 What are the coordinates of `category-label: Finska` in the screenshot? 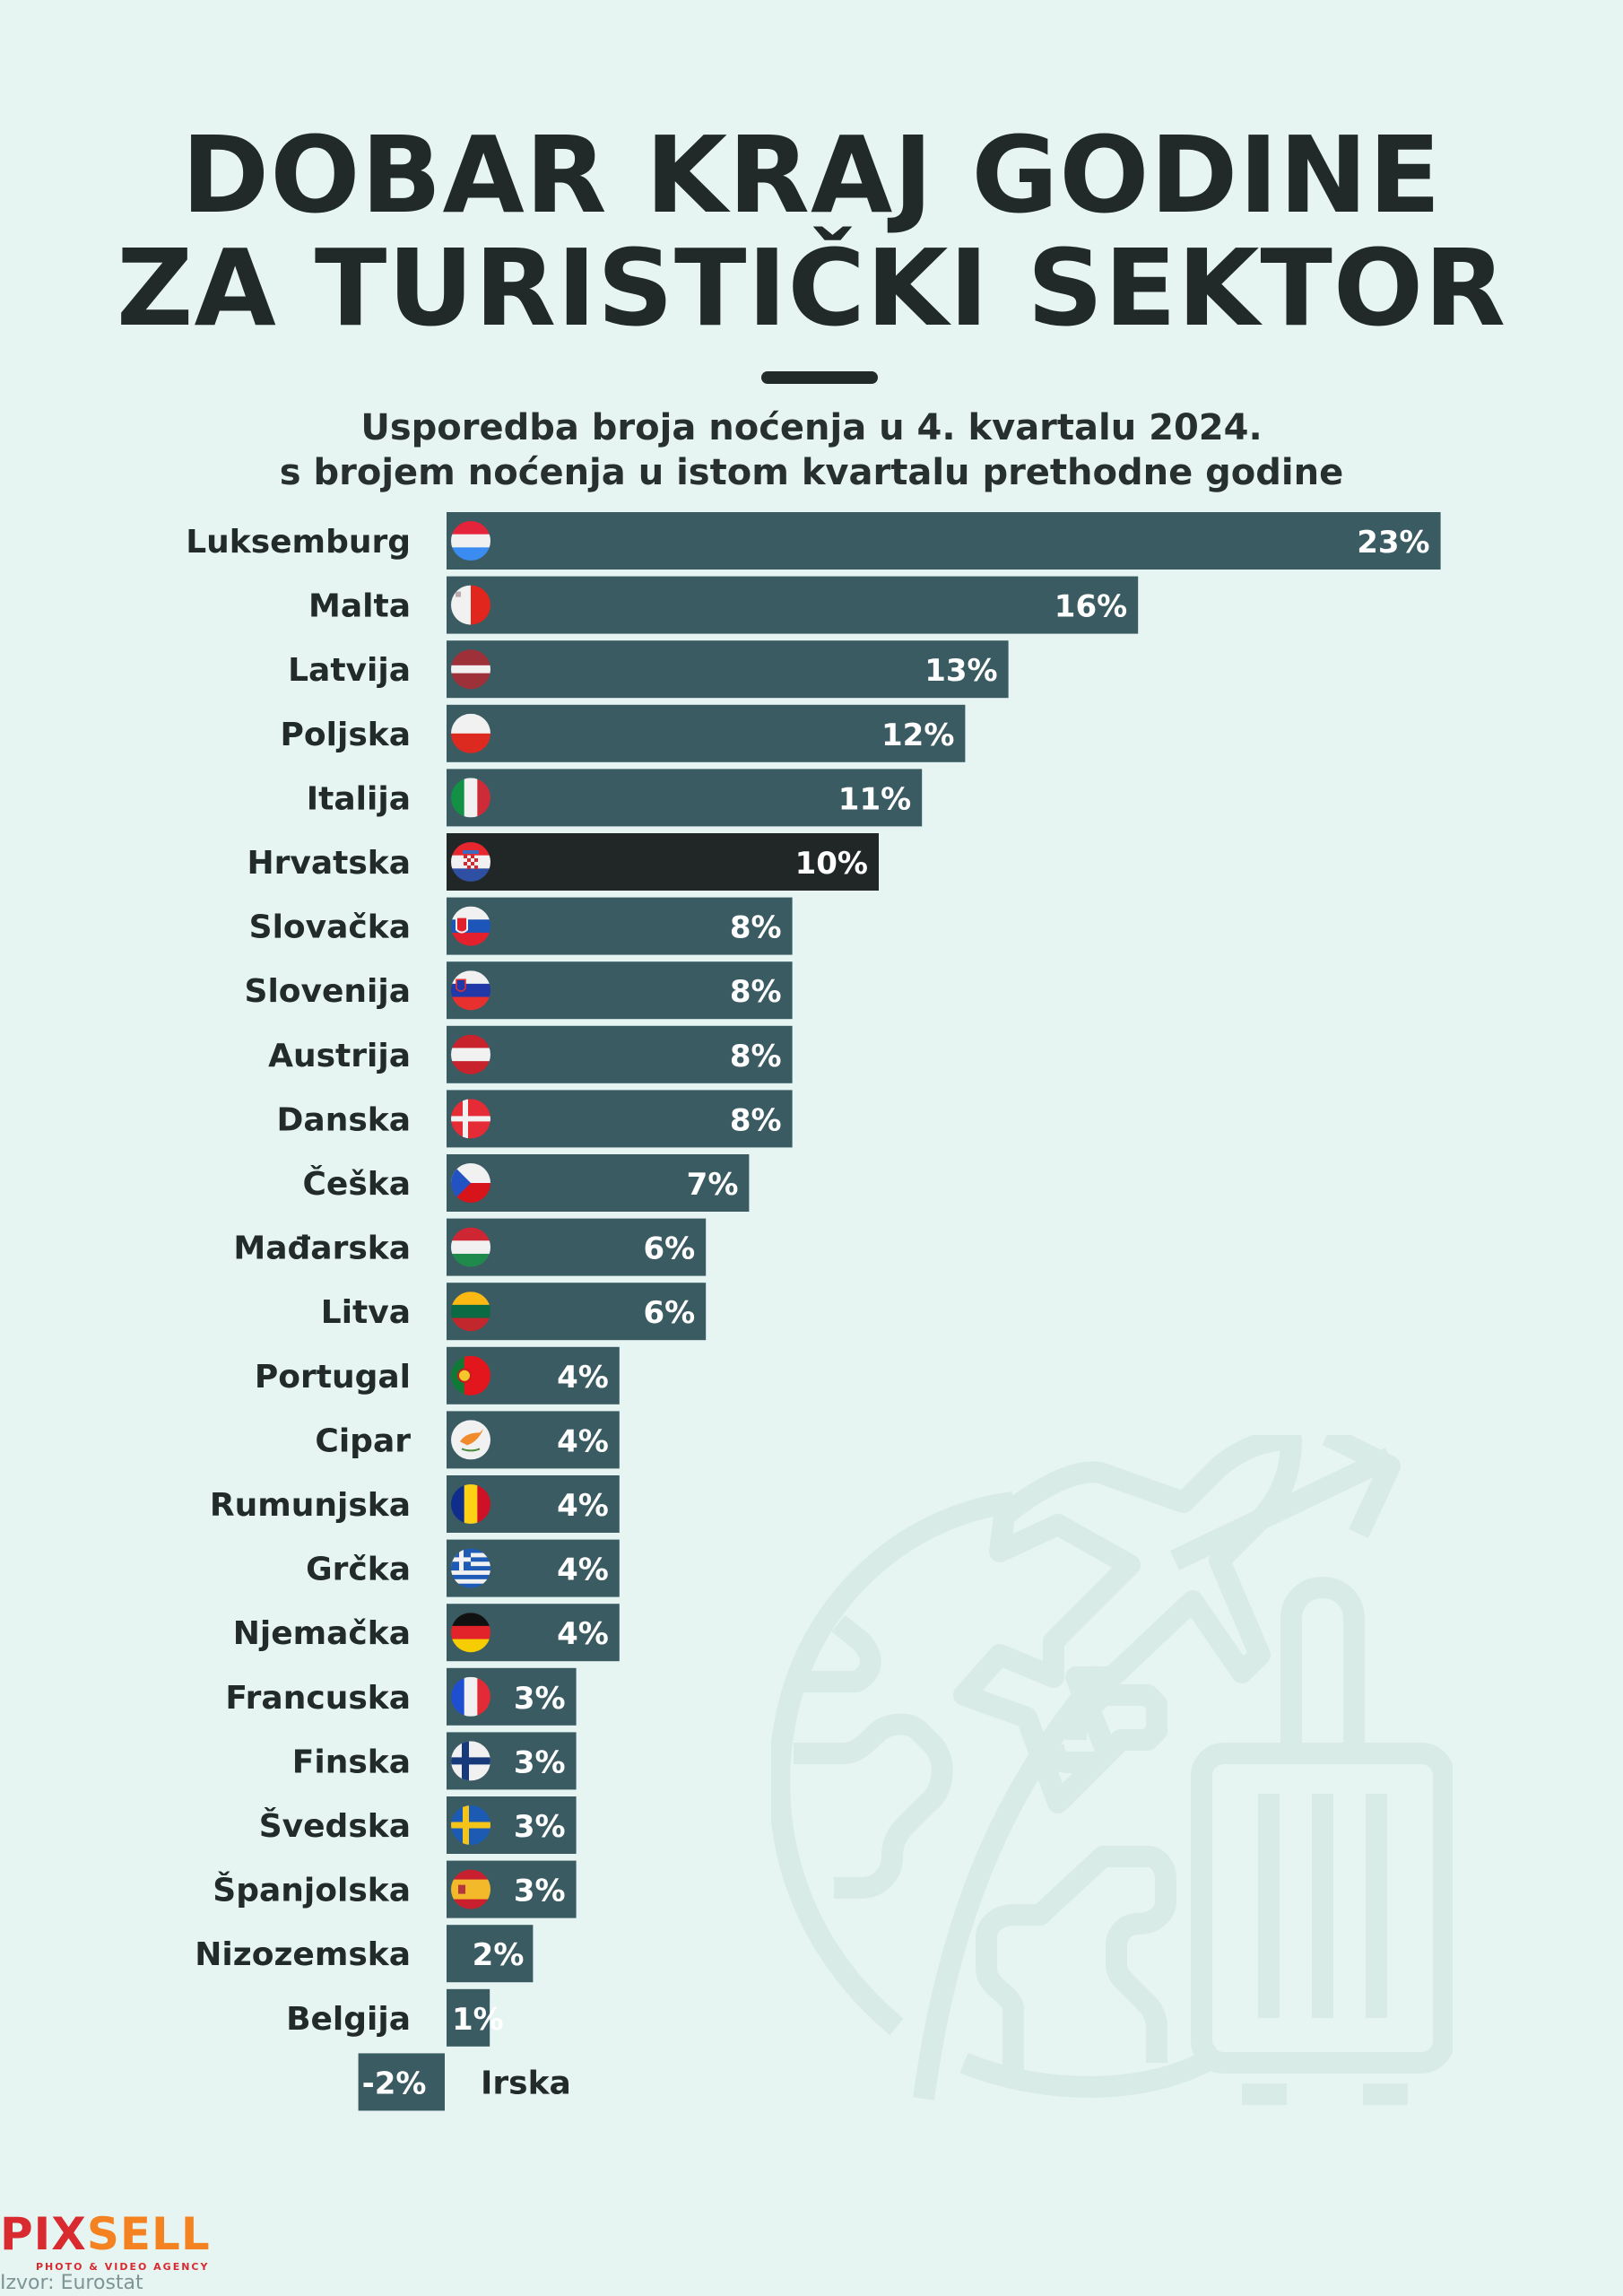 It's located at (351, 1762).